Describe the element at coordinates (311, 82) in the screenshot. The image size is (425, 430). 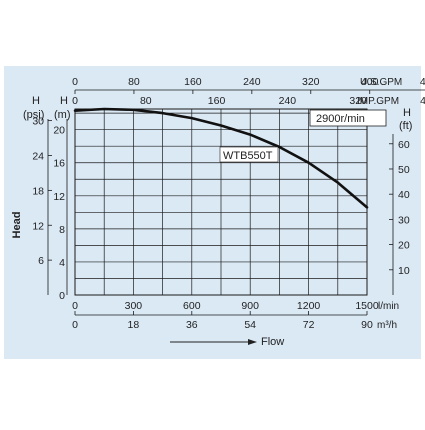
I see `tick-label-usgpm: 320` at that location.